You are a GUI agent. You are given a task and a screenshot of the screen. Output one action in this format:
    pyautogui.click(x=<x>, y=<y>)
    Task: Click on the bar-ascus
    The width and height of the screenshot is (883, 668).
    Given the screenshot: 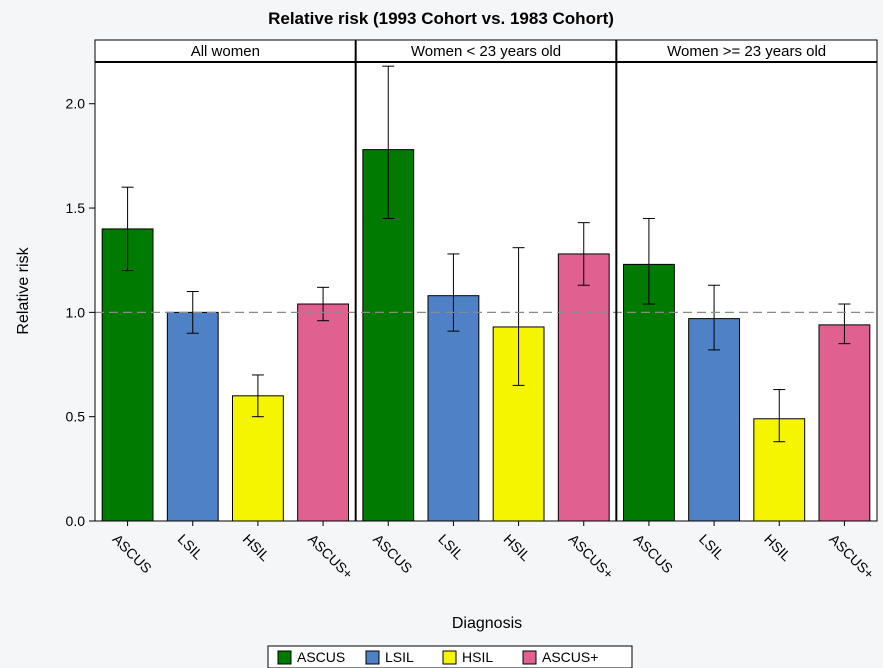 What is the action you would take?
    pyautogui.click(x=127, y=375)
    